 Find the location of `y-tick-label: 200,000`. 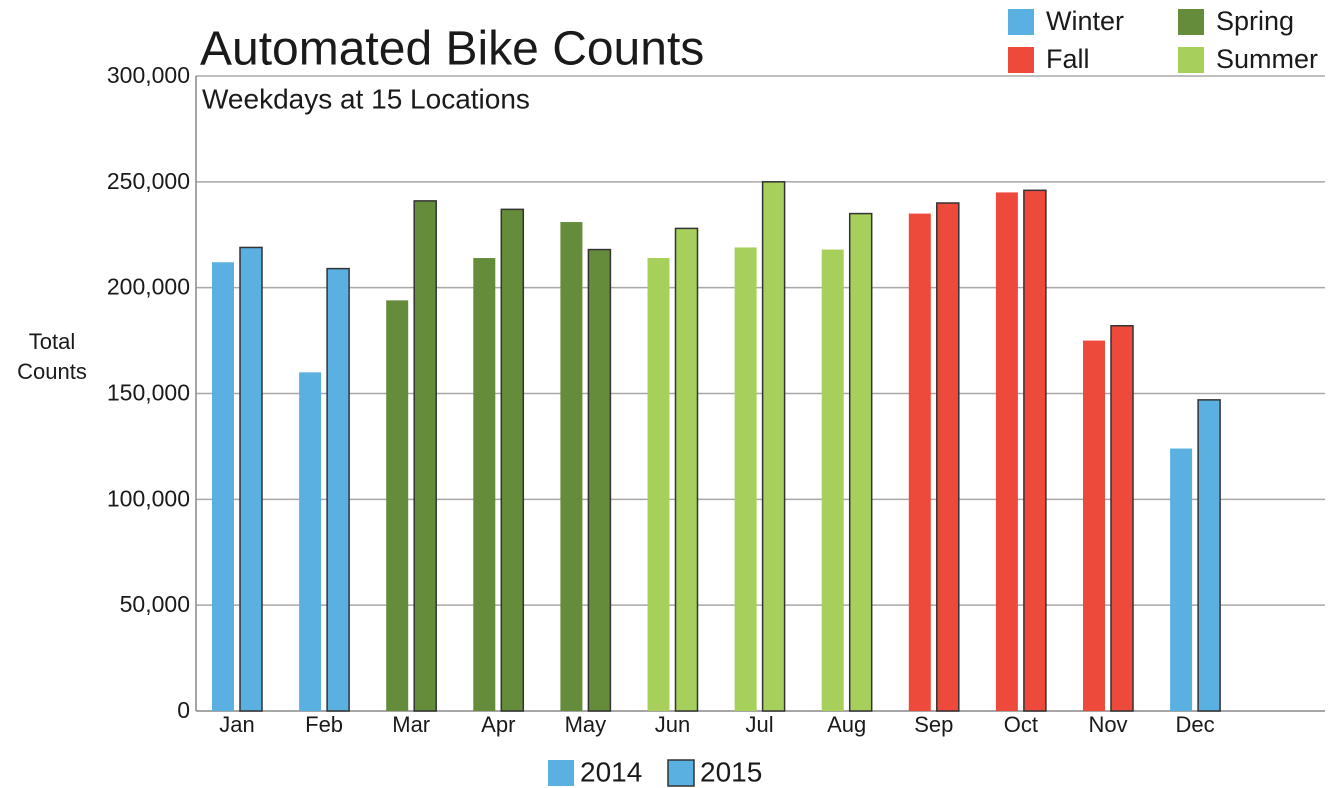

y-tick-label: 200,000 is located at coordinates (148, 287).